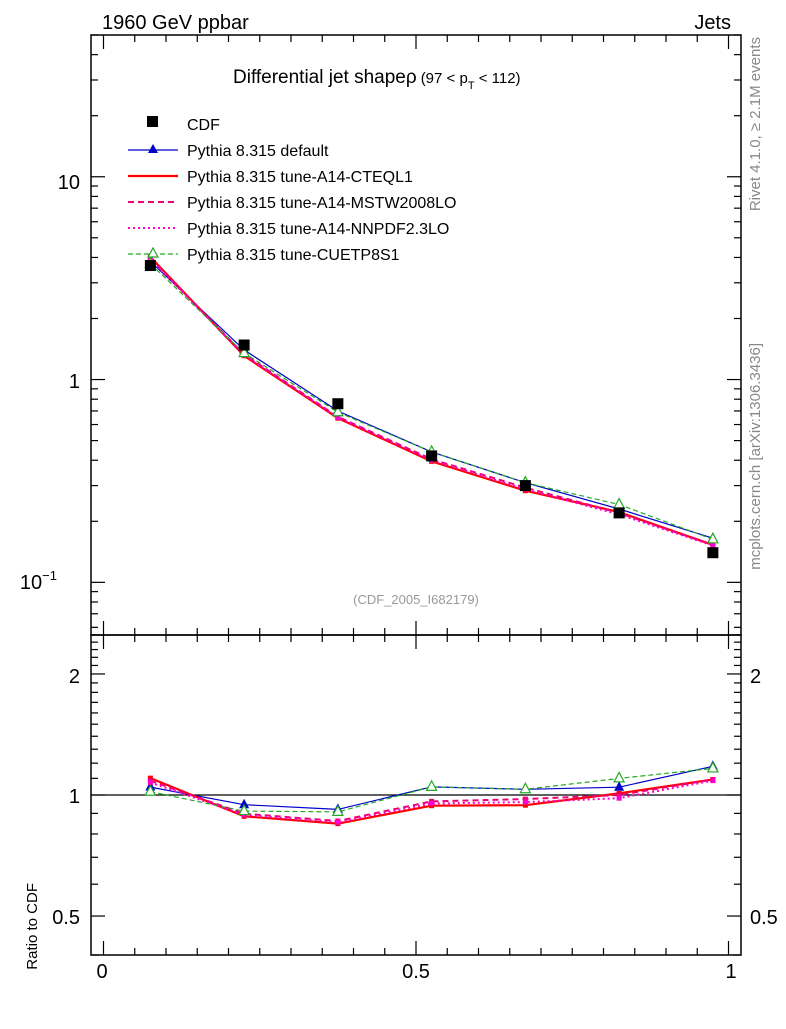 The width and height of the screenshot is (786, 1029). I want to click on chart-title: Differential jet shapeρ (97 < pT < 112), so click(377, 79).